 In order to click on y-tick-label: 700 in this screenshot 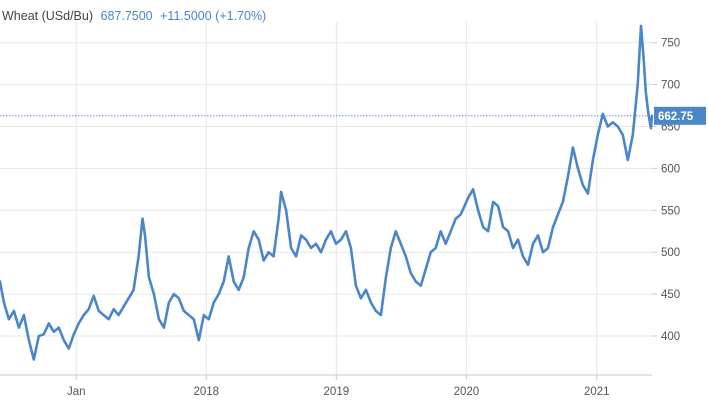, I will do `click(670, 86)`.